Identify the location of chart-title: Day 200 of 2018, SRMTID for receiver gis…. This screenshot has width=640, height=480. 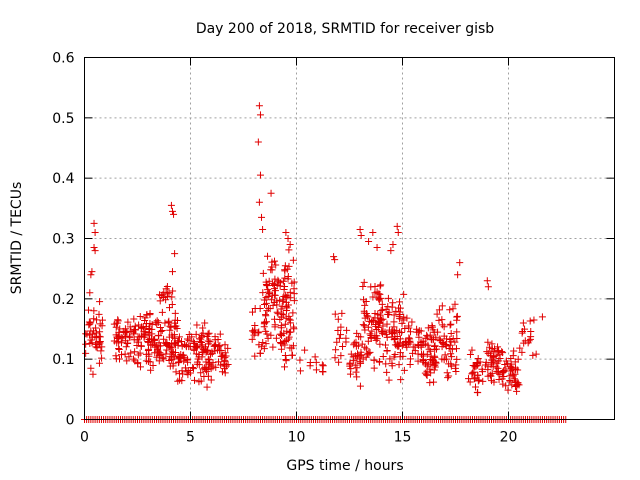
(345, 29).